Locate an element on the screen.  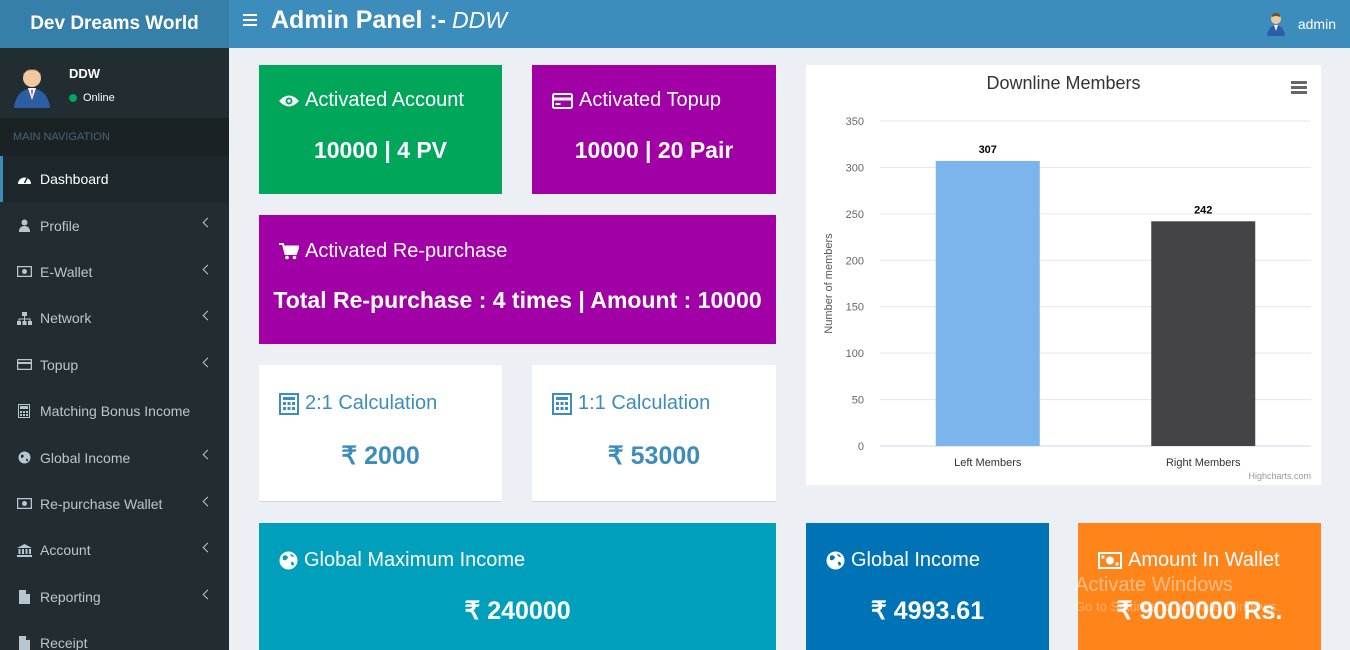
sidebar-item-global-income: Global Income is located at coordinates (114, 457).